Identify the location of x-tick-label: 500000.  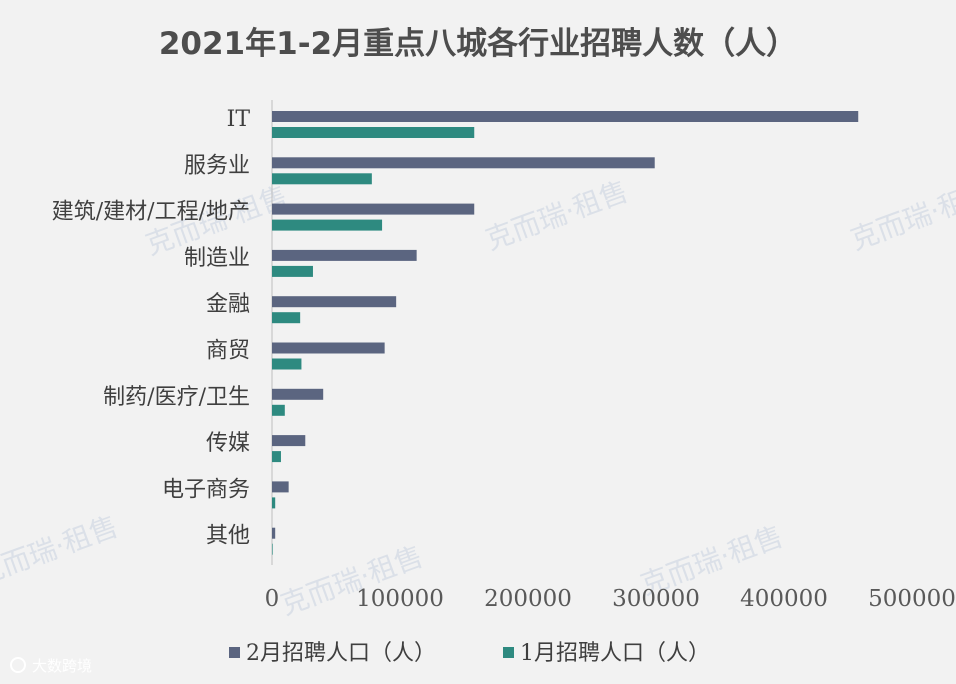
(912, 599).